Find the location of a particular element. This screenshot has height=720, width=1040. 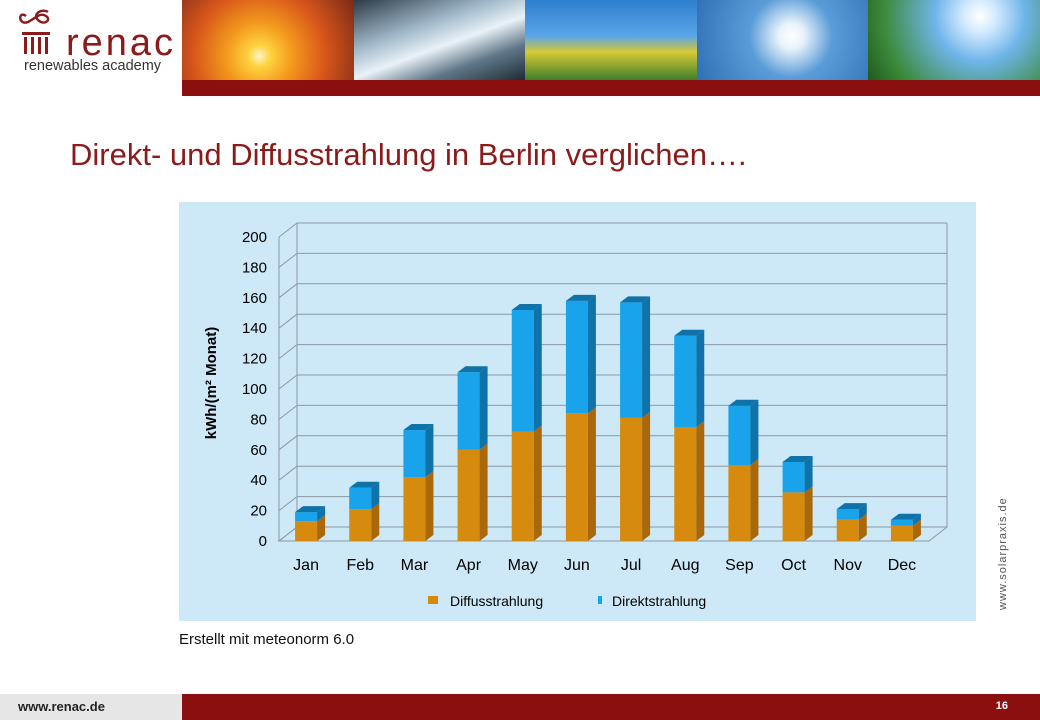

x-tick-label: Aug is located at coordinates (685, 565).